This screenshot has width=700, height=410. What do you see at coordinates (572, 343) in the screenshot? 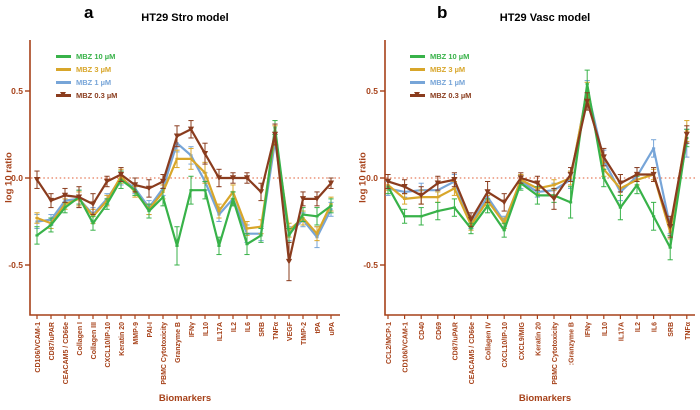
I see `x-tick-label: :Granzyme B` at bounding box center [572, 343].